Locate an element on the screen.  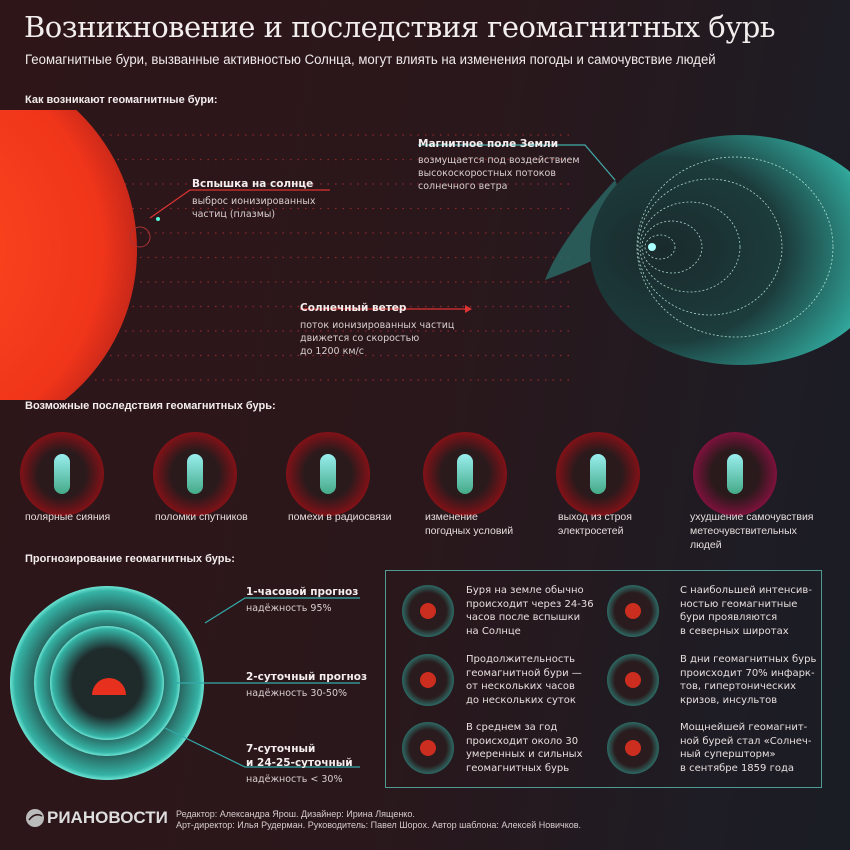
wind-text: до 1200 км/с is located at coordinates (332, 351).